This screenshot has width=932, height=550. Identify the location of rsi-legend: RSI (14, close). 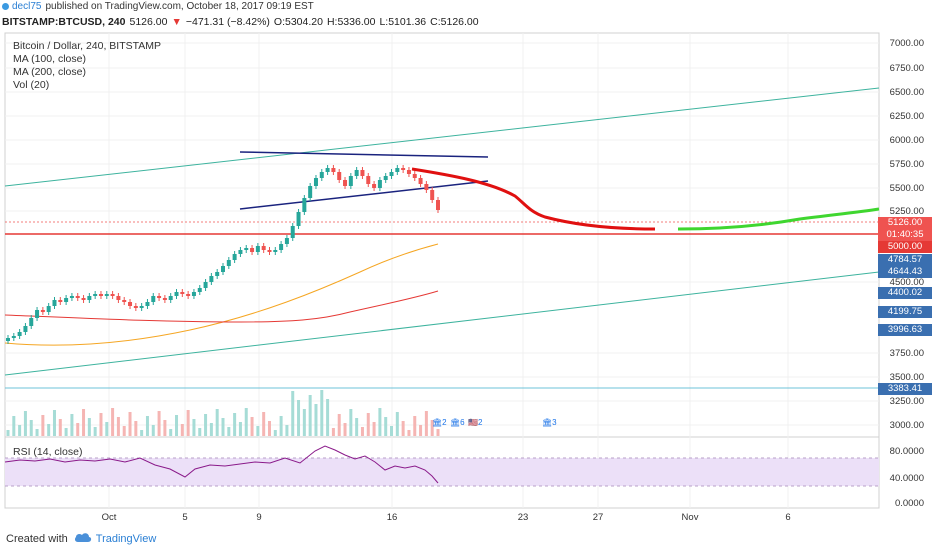
(48, 452).